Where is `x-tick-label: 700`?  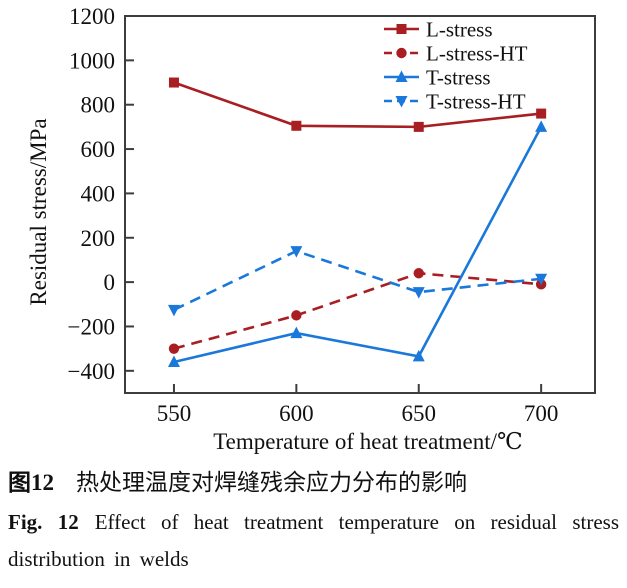 x-tick-label: 700 is located at coordinates (541, 413).